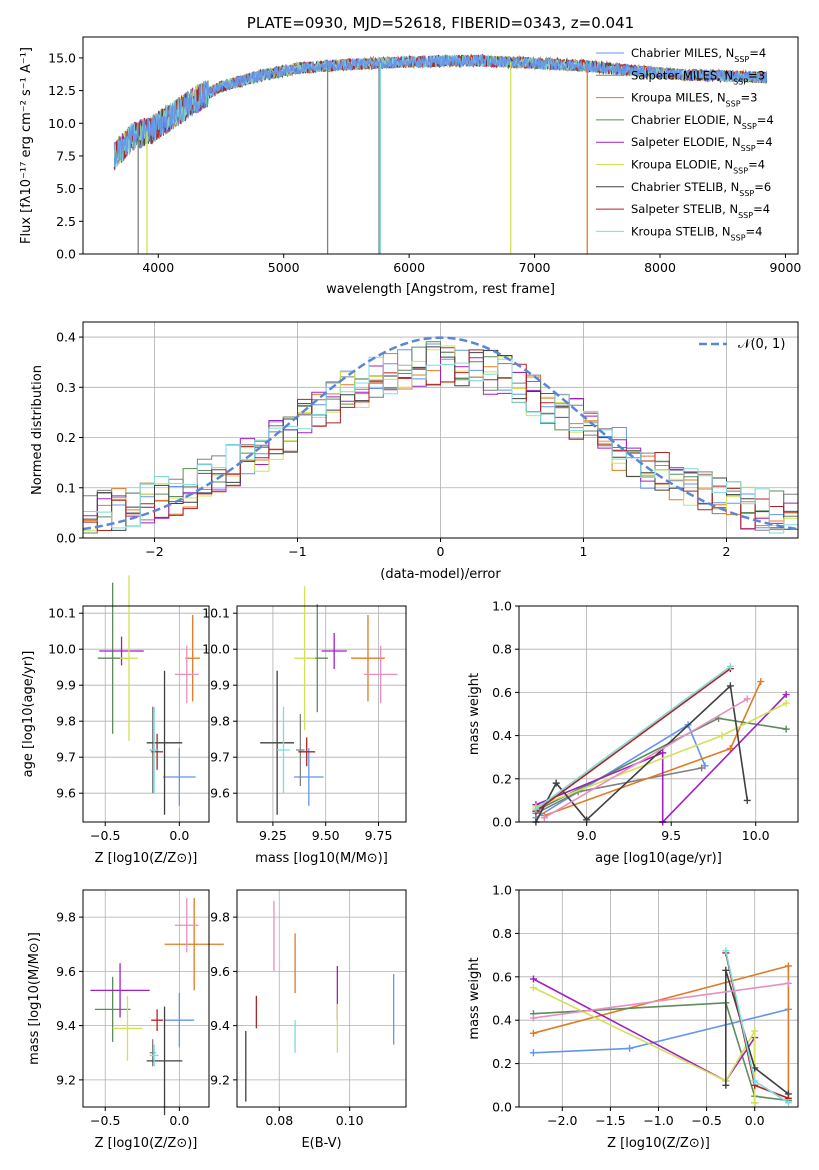  I want to click on panel-7: 0.08 0.10 9.2 9.4 9.6 9.8 E(B-V), so click(308, 1020).